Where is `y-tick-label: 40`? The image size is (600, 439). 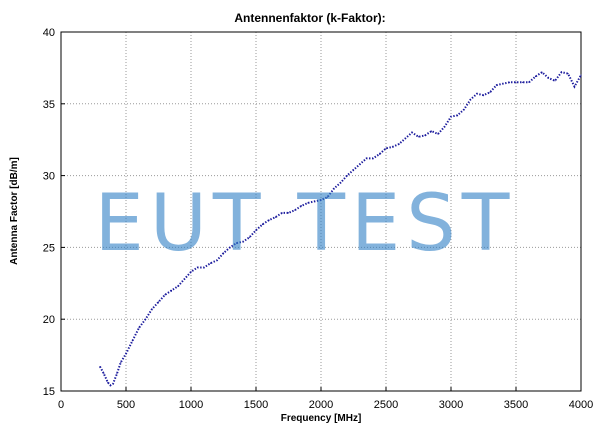 y-tick-label: 40 is located at coordinates (49, 33).